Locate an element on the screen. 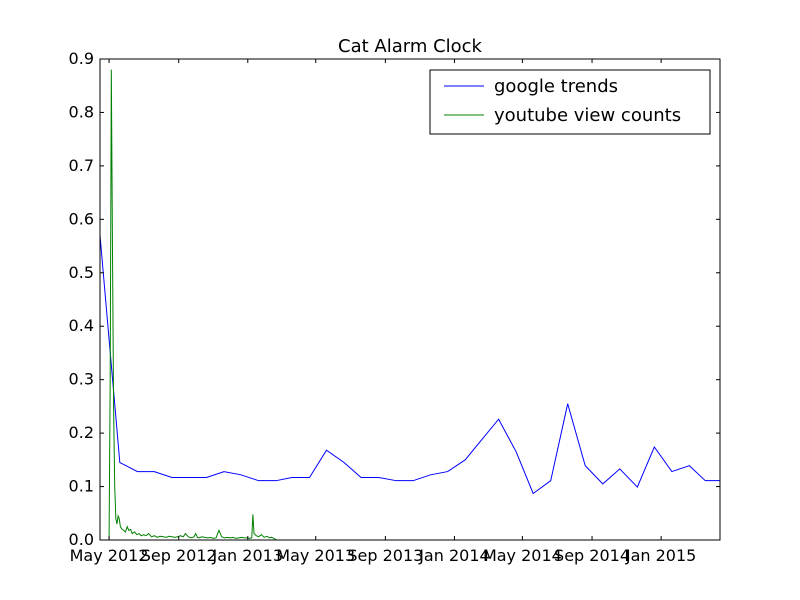 This screenshot has height=600, width=800. x-tick-label: Jan 2013 is located at coordinates (247, 555).